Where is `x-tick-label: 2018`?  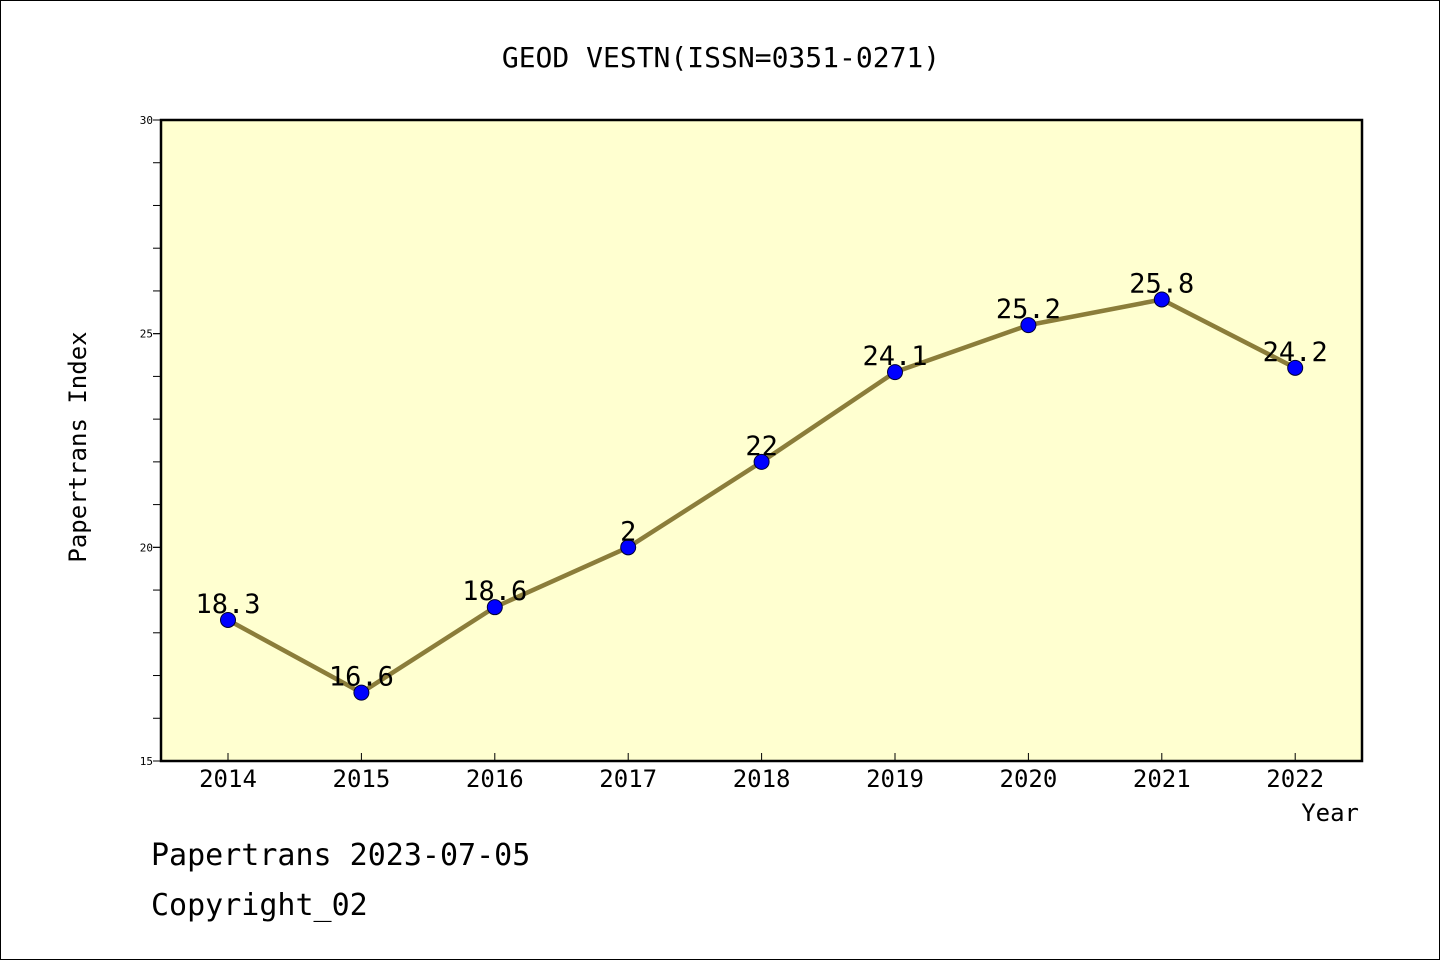 x-tick-label: 2018 is located at coordinates (762, 779).